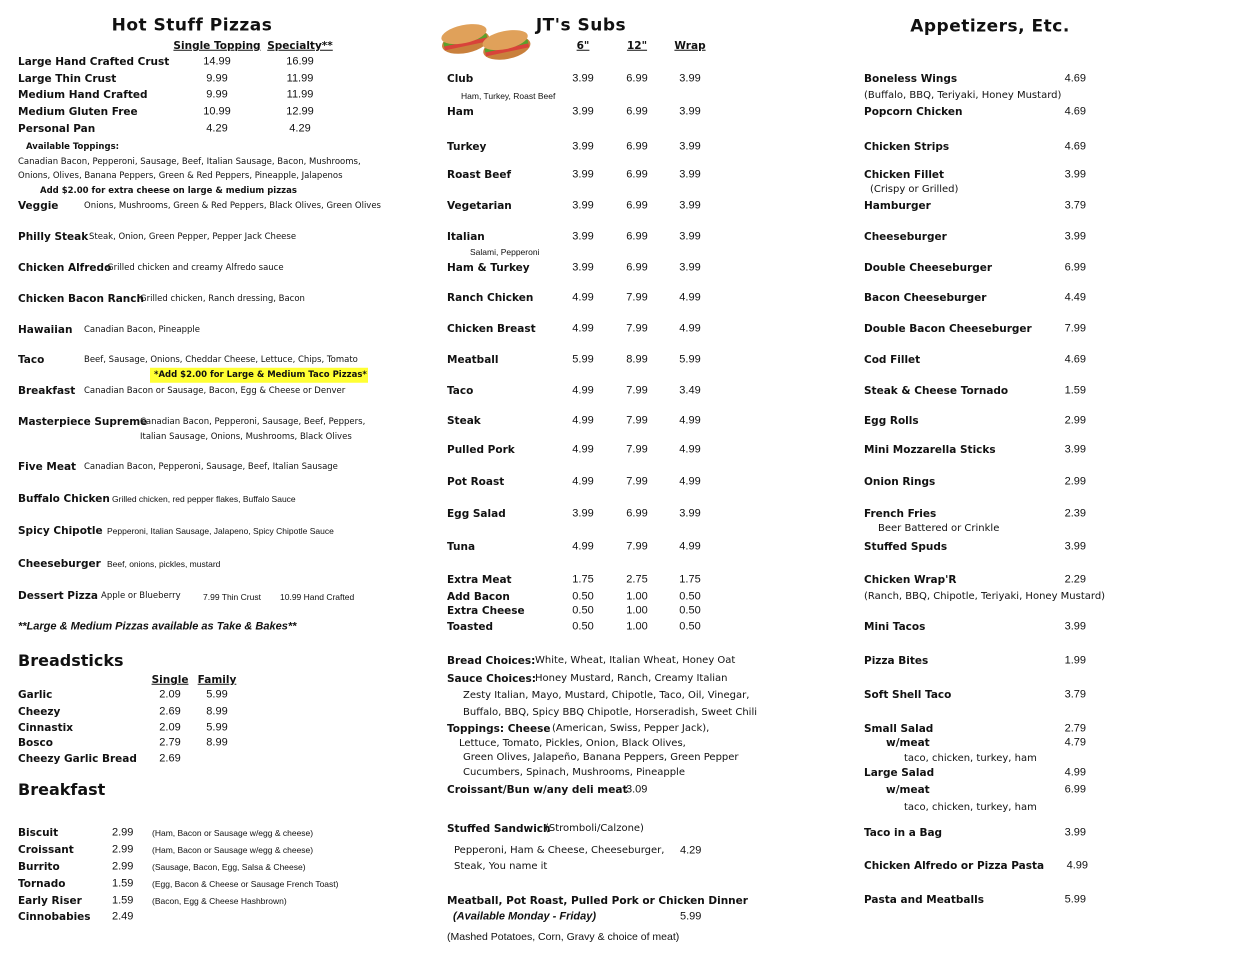  I want to click on single-topping-price: 14.99, so click(217, 61).